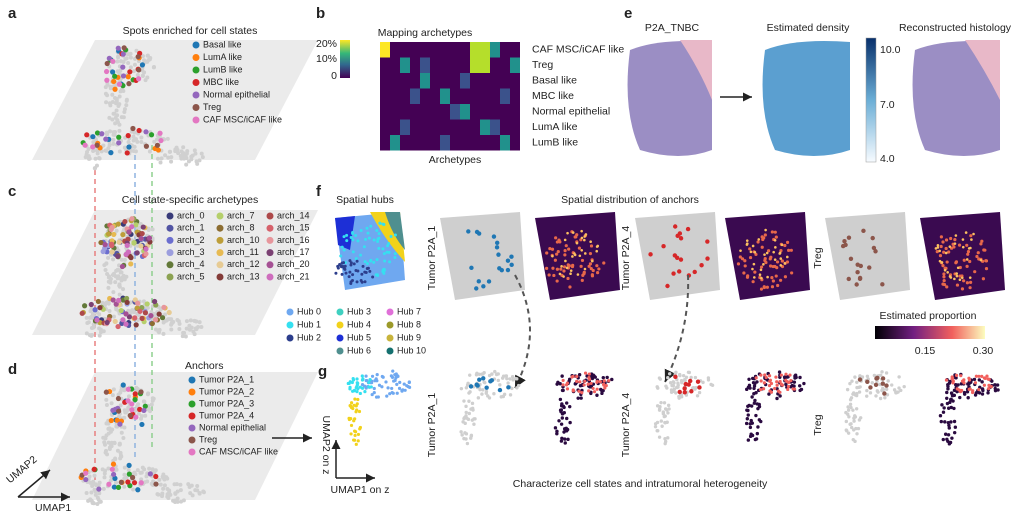  Describe the element at coordinates (630, 200) in the screenshot. I see `panel-title: Spatial distribution of anchors` at that location.